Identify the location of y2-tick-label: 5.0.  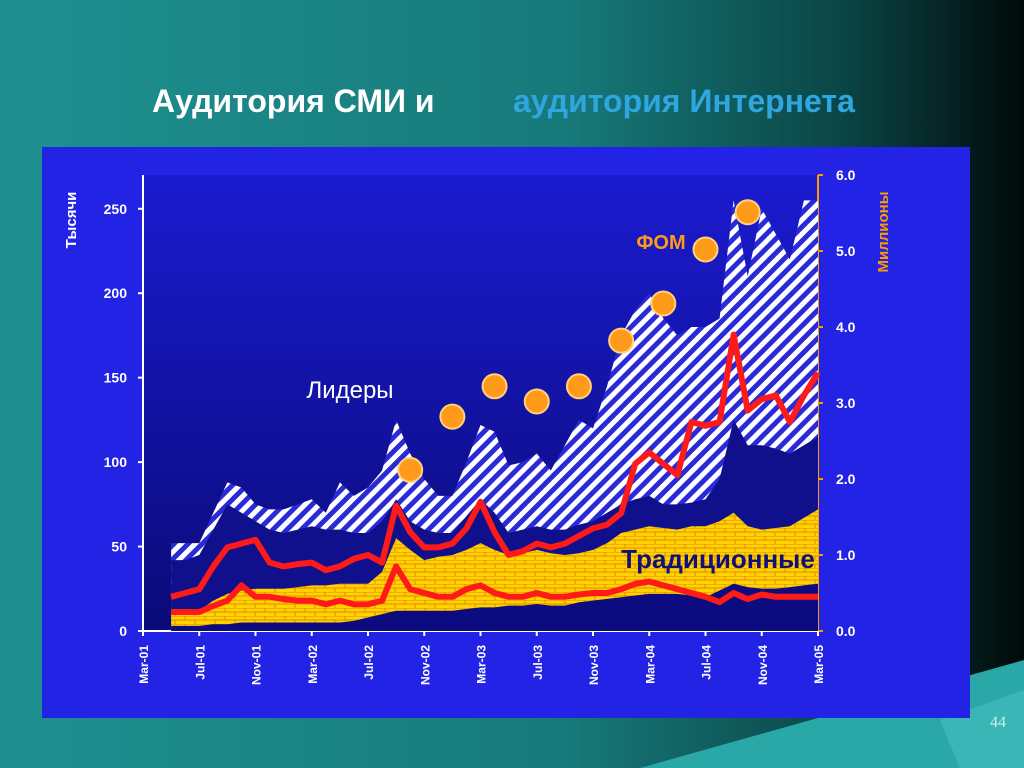
(846, 251).